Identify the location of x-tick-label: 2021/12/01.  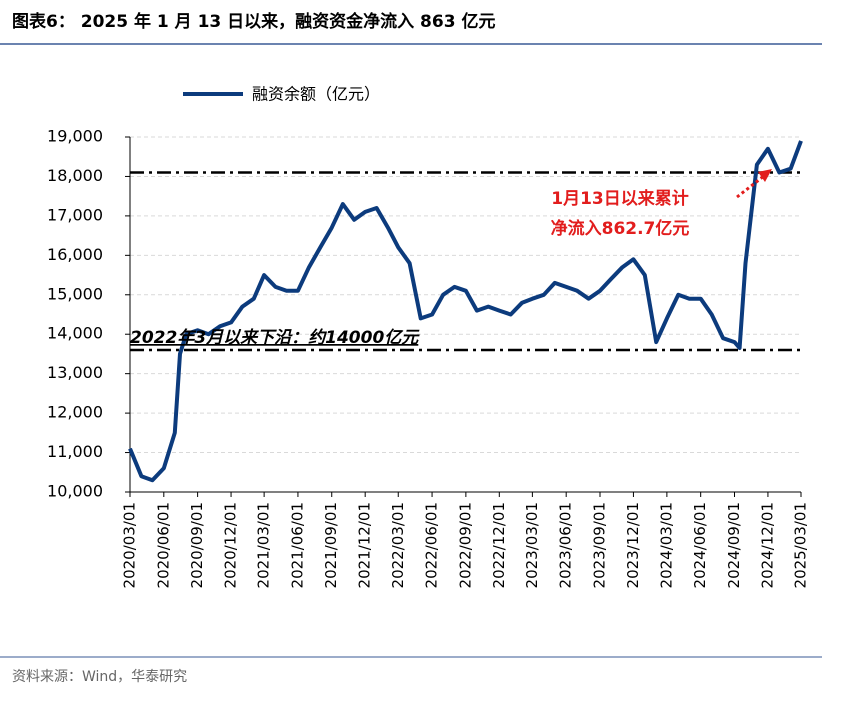
(365, 545).